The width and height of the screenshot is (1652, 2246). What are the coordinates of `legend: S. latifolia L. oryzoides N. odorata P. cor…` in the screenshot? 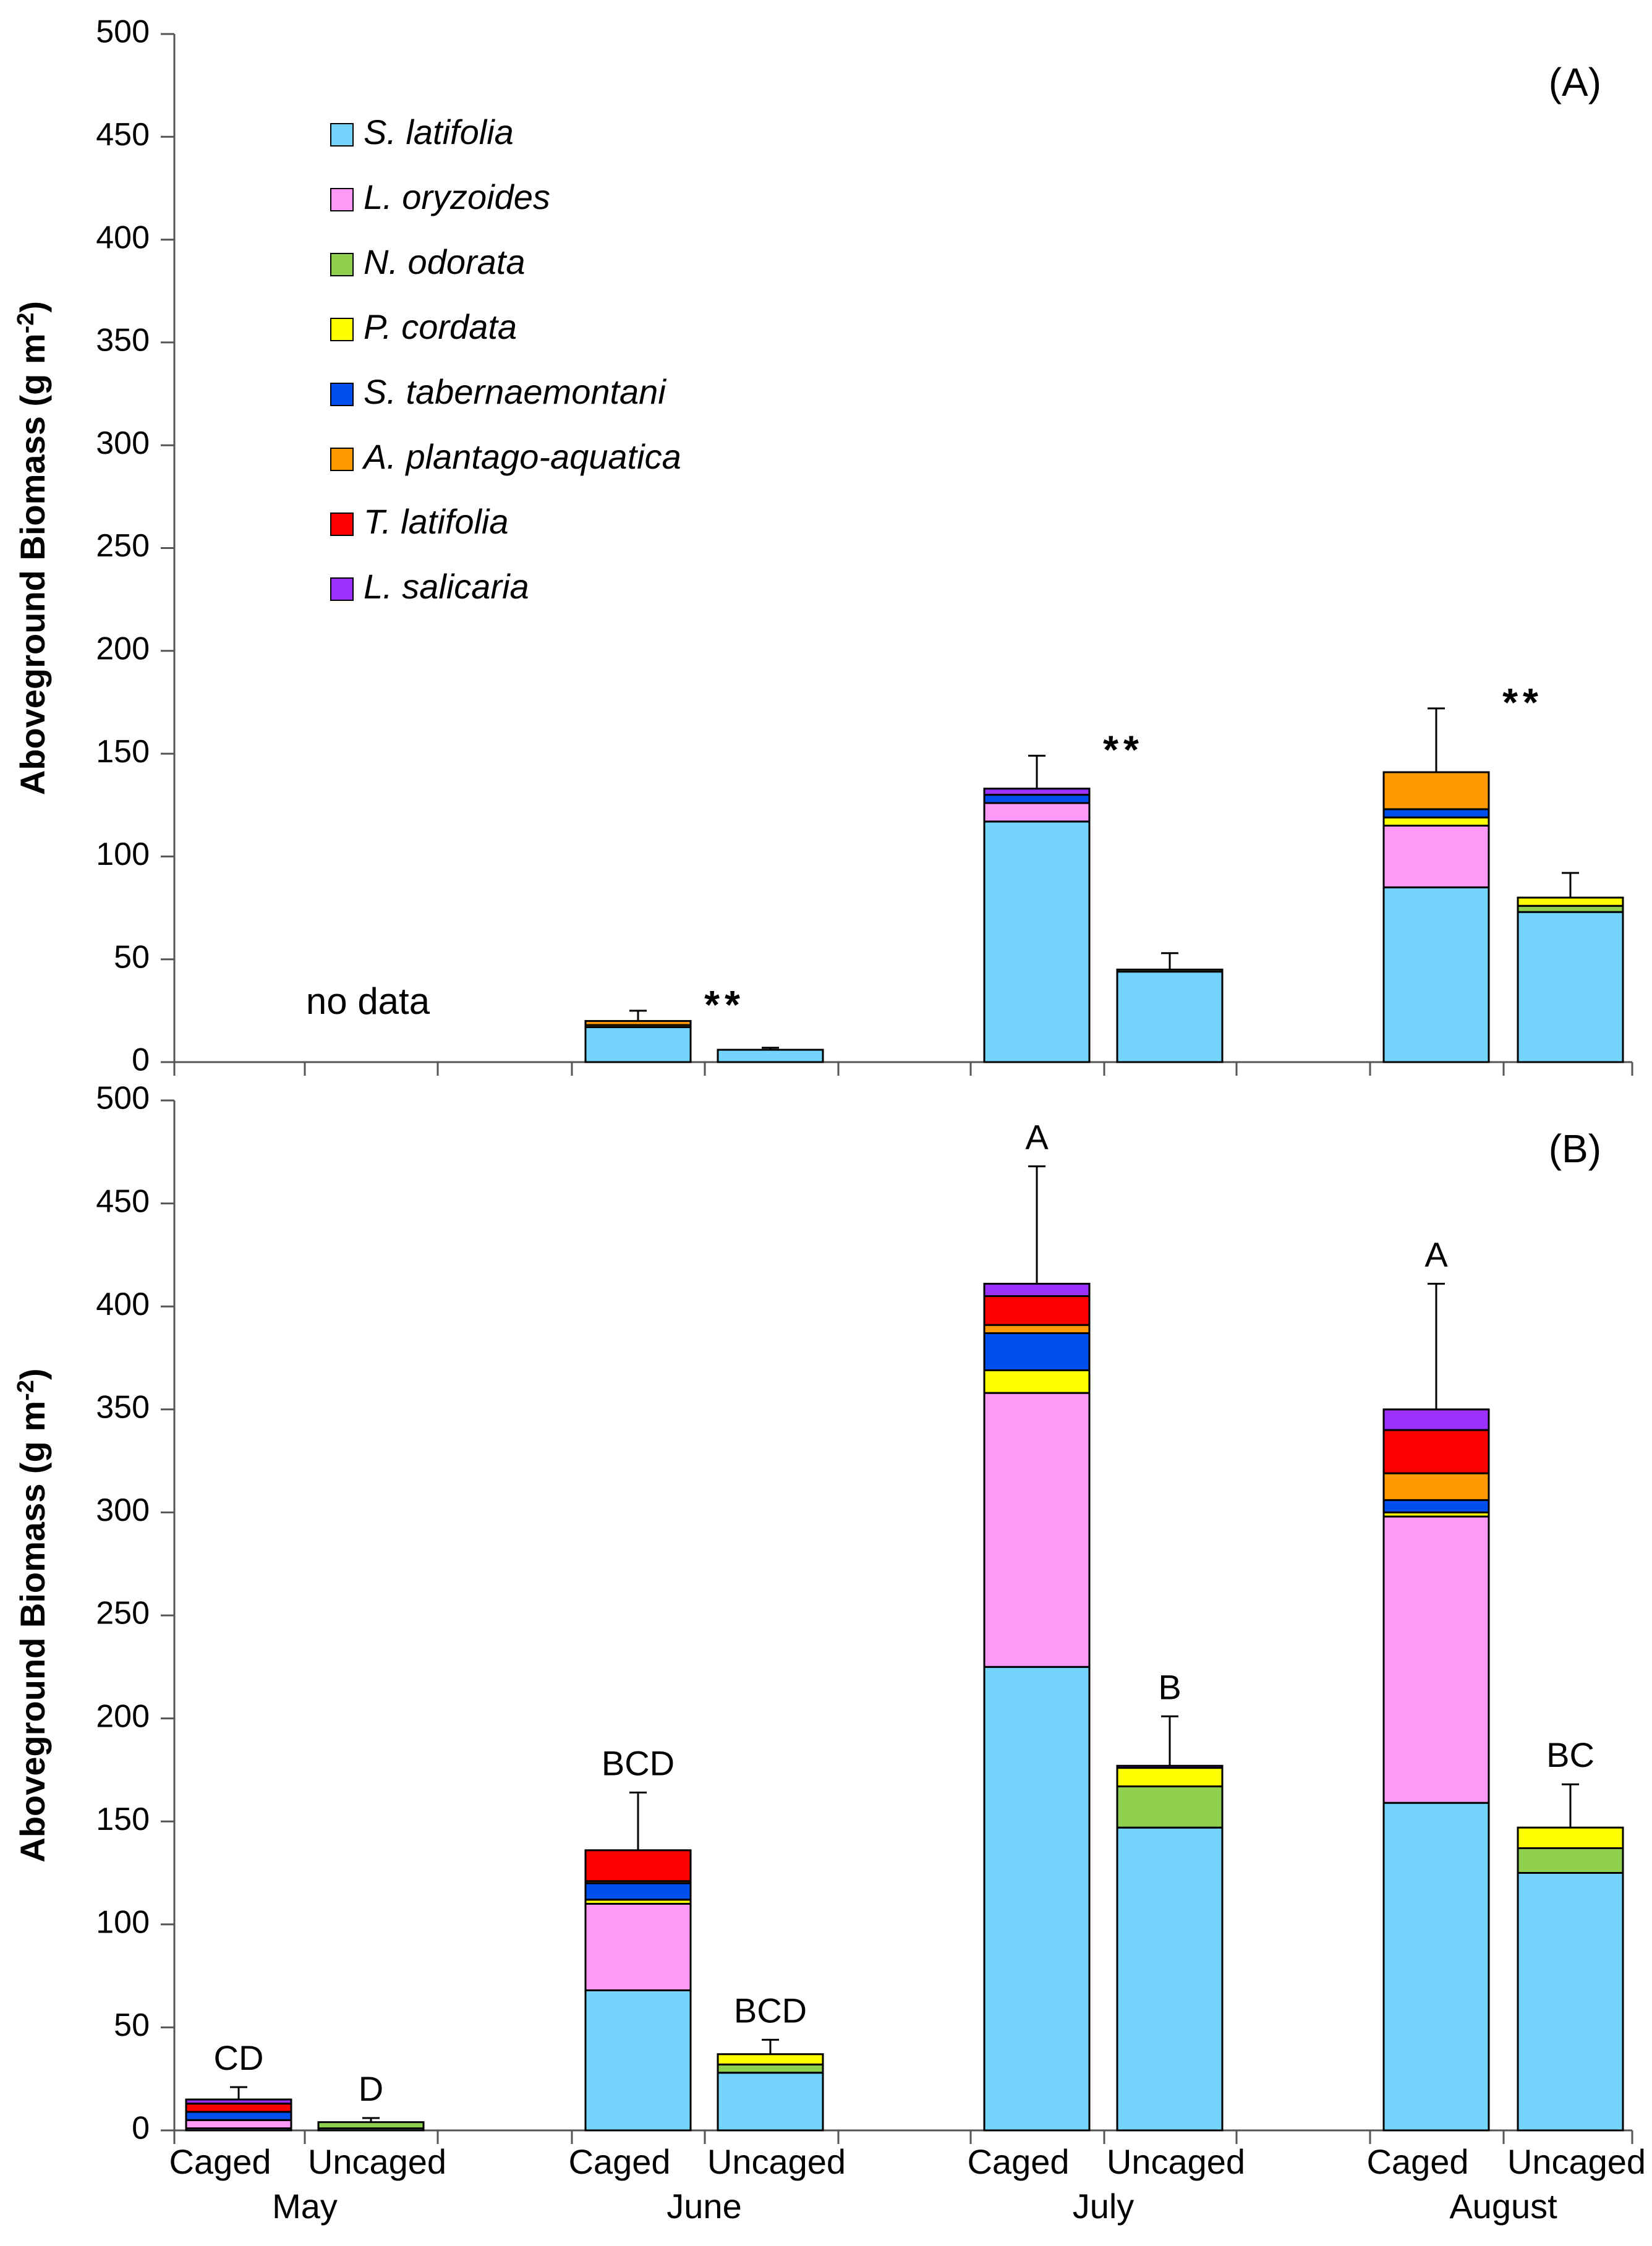 It's located at (505, 359).